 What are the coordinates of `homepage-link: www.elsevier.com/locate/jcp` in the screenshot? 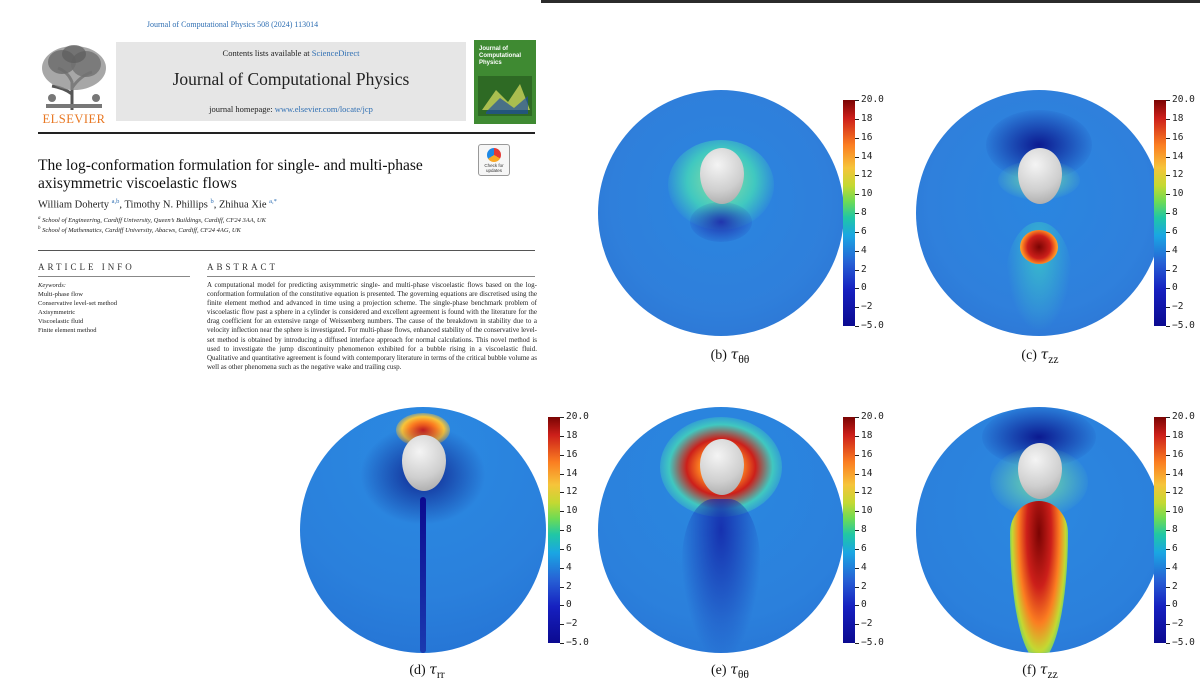 It's located at (323, 109).